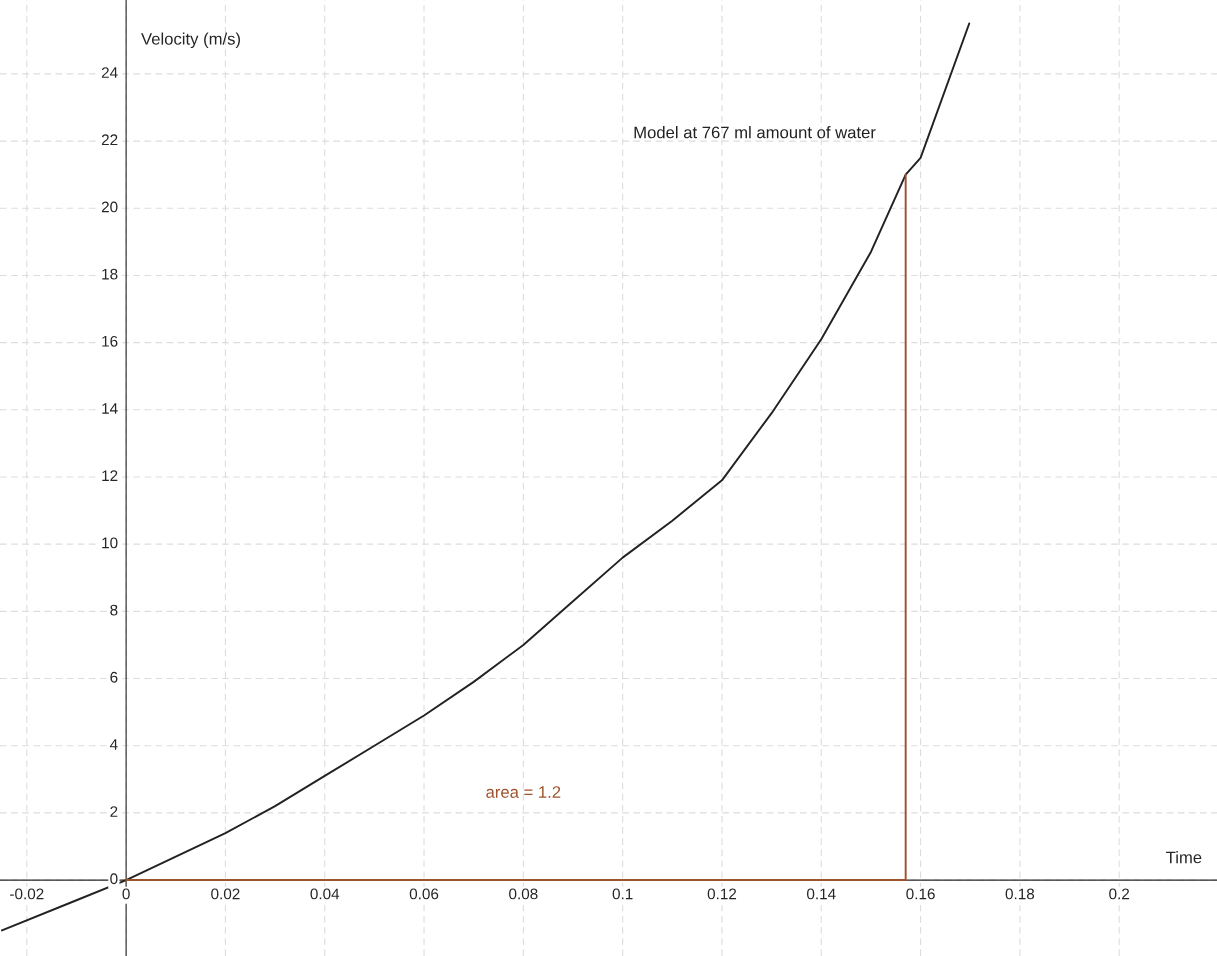  Describe the element at coordinates (114, 610) in the screenshot. I see `y-tick-label: 8` at that location.